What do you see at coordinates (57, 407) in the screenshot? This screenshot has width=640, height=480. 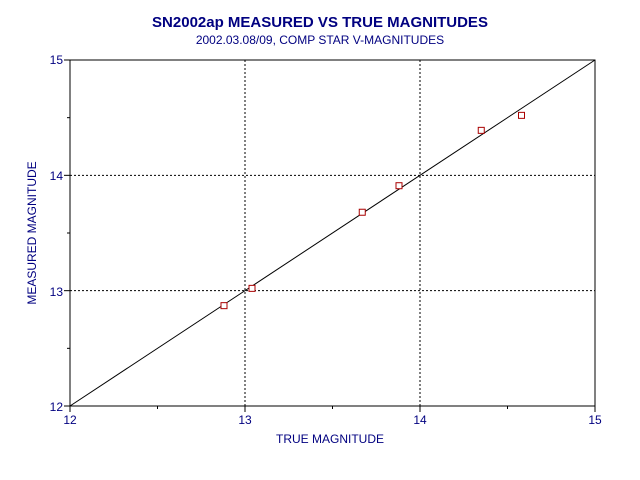 I see `y-tick-label: 12` at bounding box center [57, 407].